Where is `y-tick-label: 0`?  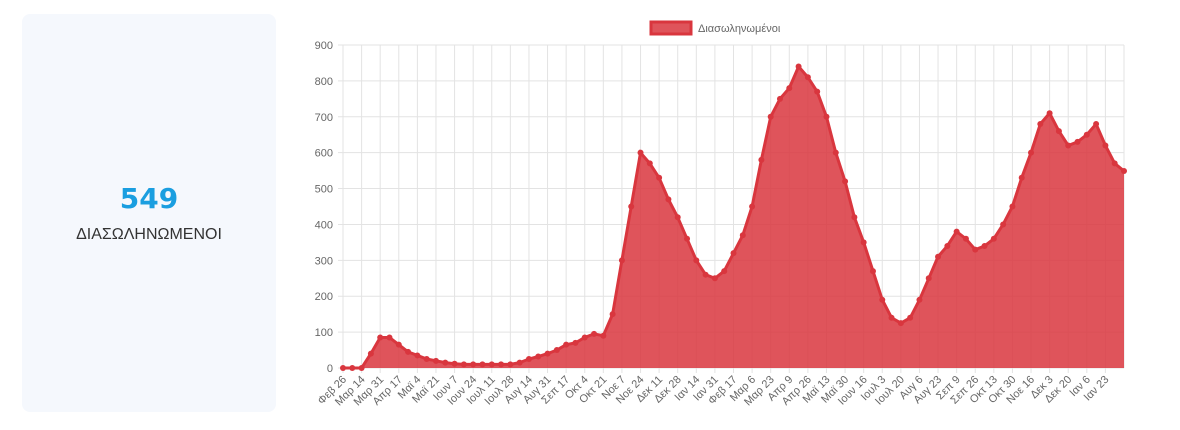
y-tick-label: 0 is located at coordinates (330, 369).